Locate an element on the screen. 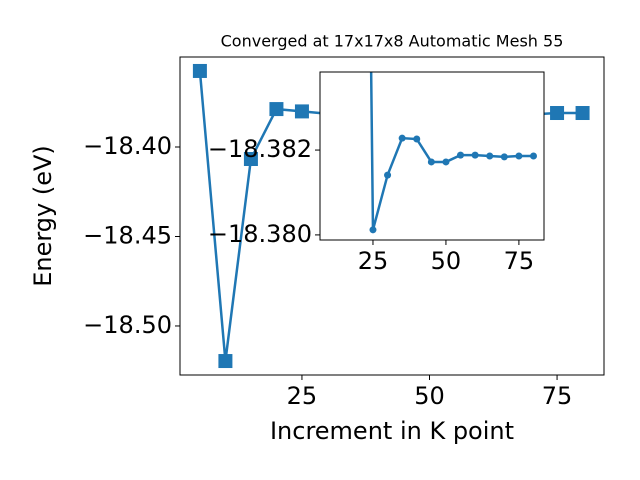 The width and height of the screenshot is (640, 480). axes-frame is located at coordinates (432, 156).